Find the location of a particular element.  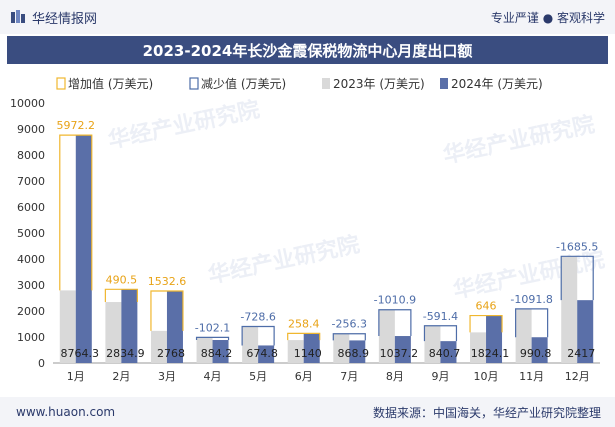

value-label-2024: 884.2 is located at coordinates (217, 353).